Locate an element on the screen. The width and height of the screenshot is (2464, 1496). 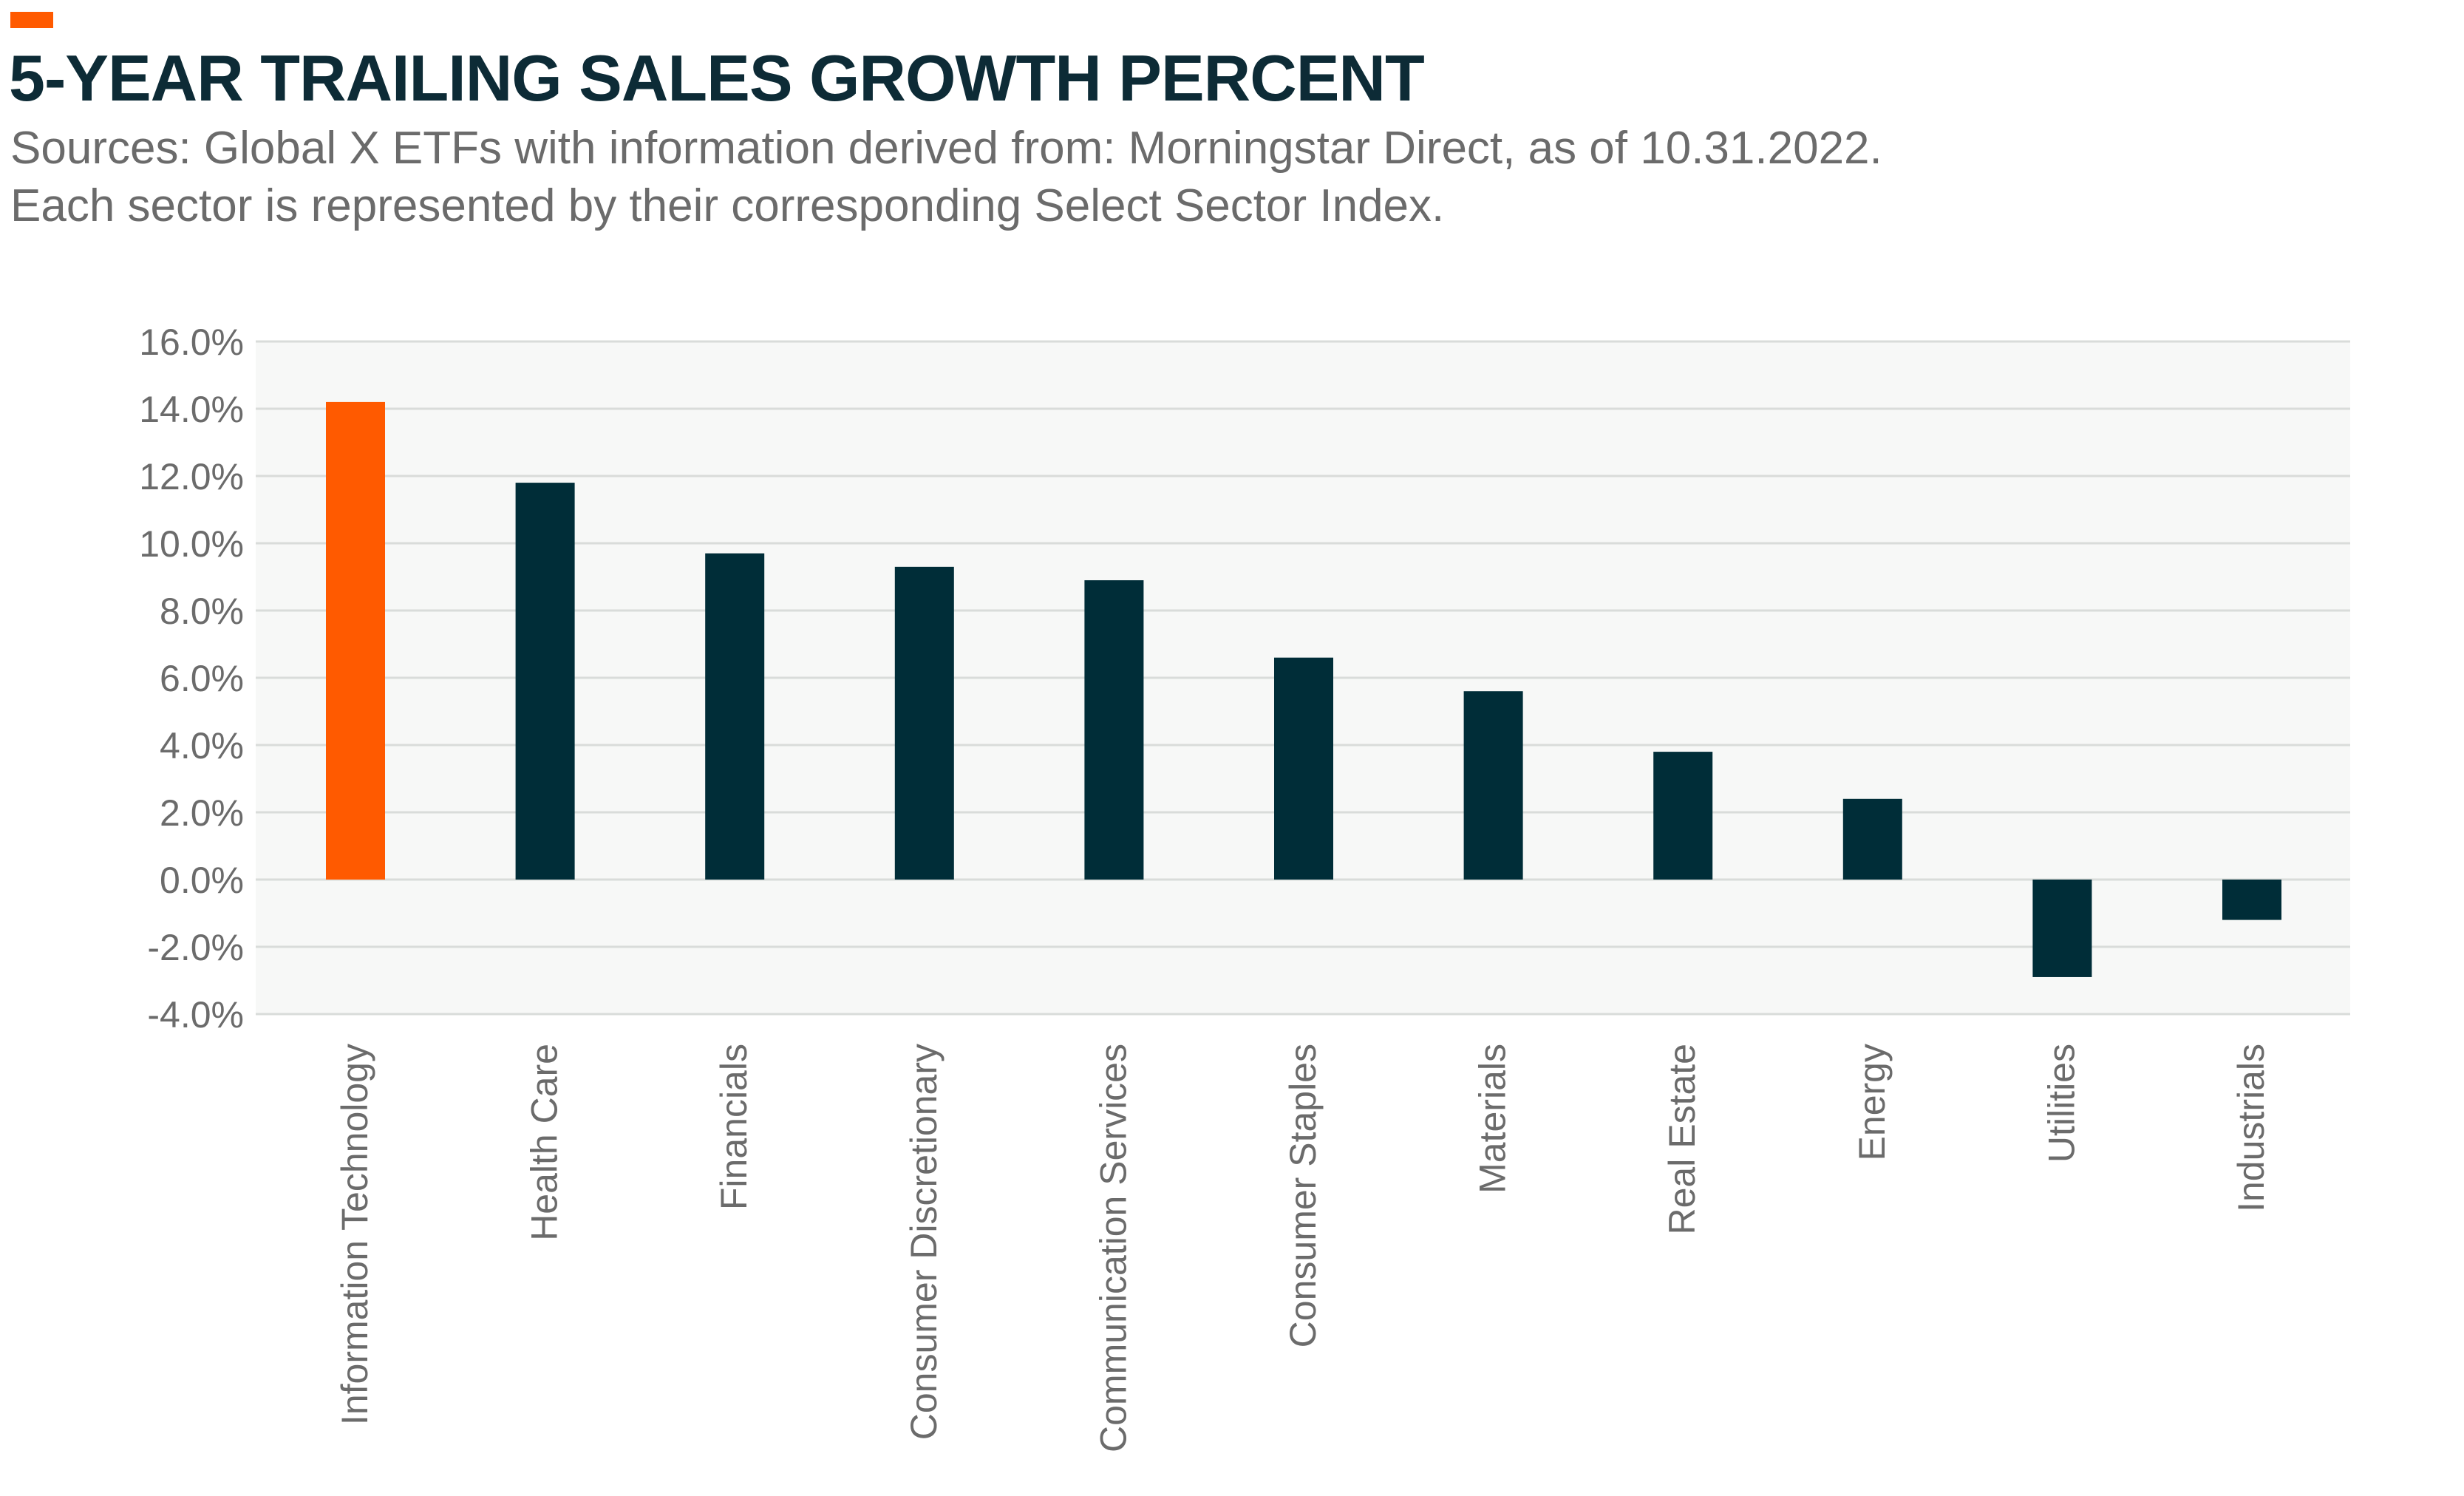
x-category-label: Communication Services is located at coordinates (1113, 1248).